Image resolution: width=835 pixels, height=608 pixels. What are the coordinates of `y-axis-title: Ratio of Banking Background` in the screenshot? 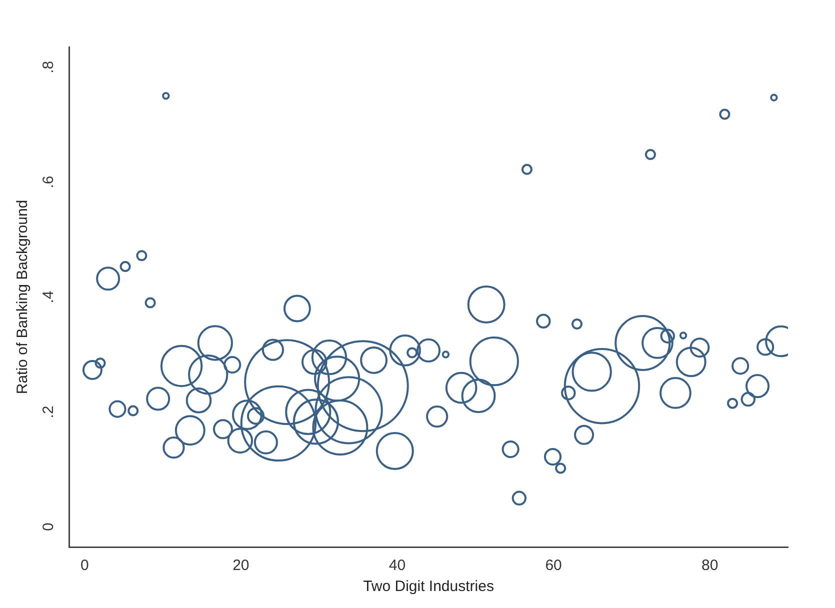 It's located at (23, 297).